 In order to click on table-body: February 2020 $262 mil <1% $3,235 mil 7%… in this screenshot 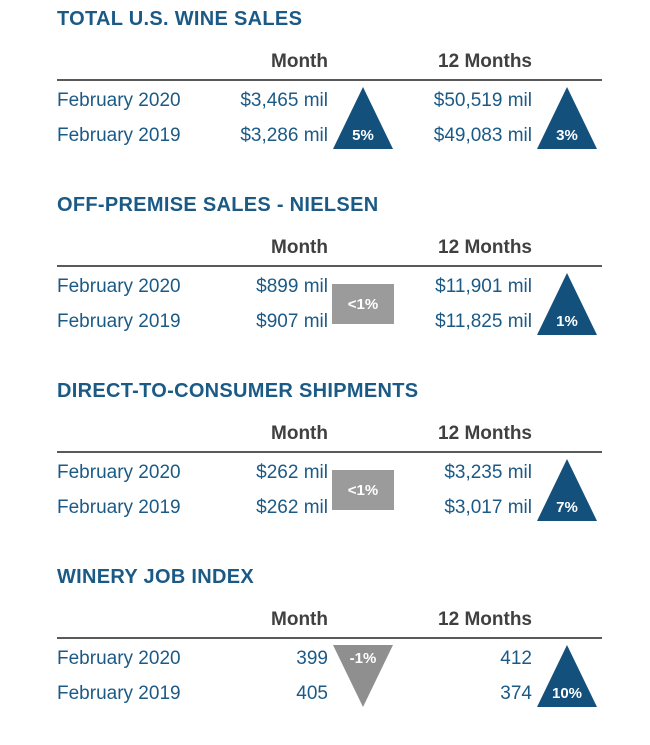, I will do `click(329, 489)`.